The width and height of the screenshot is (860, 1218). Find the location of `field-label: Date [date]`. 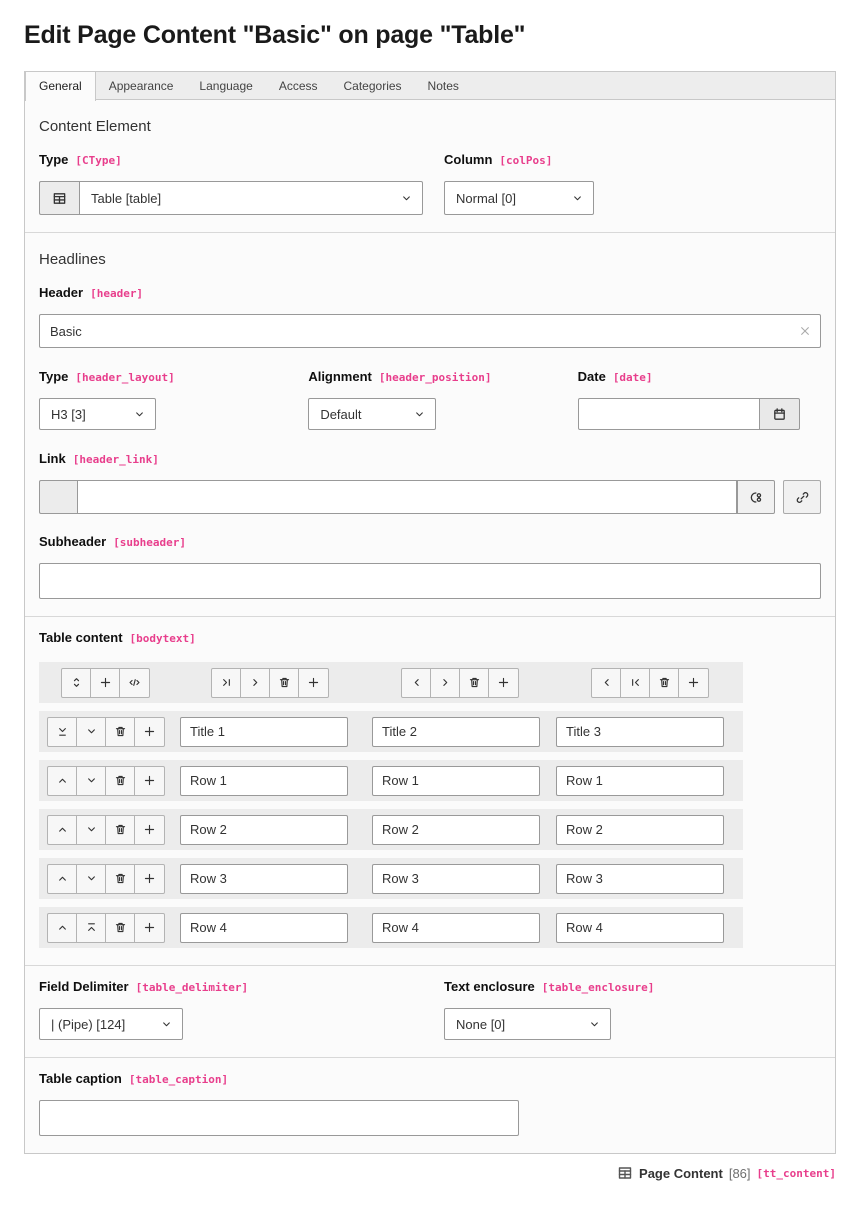

field-label: Date [date] is located at coordinates (699, 377).